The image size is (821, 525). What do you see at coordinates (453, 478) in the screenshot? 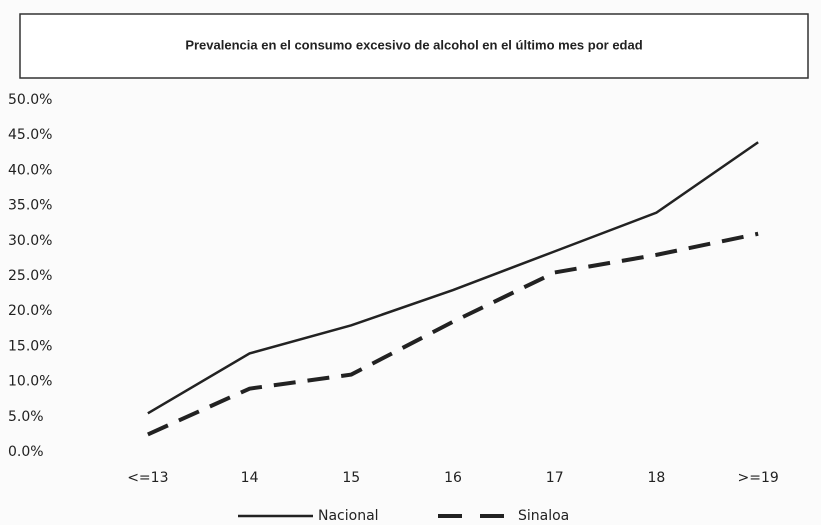
I see `x-tick-label: 16` at bounding box center [453, 478].